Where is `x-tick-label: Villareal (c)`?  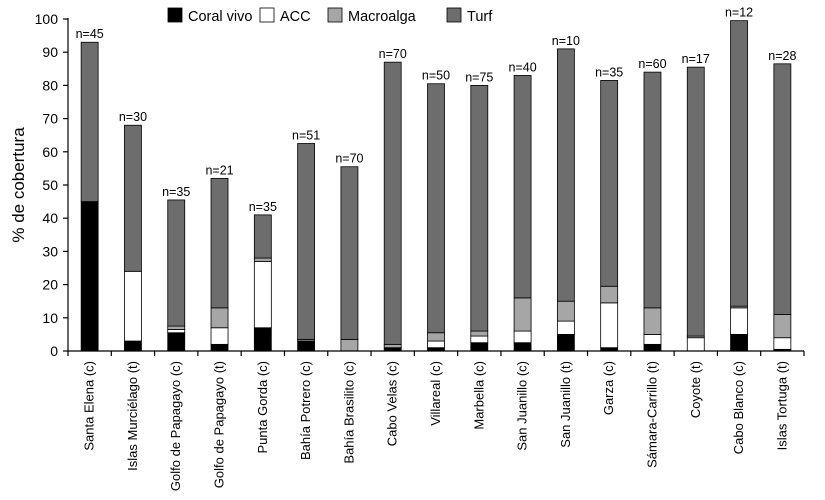
x-tick-label: Villareal (c) is located at coordinates (435, 393).